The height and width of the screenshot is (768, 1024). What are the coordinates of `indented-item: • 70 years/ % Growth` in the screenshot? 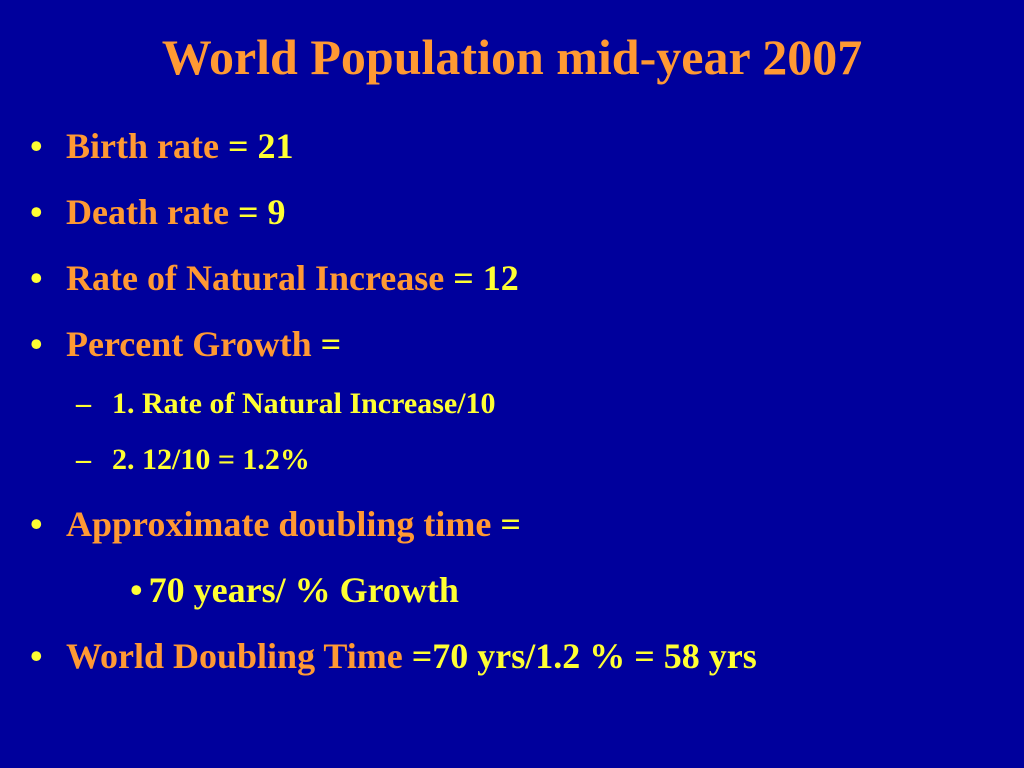 It's located at (294, 590).